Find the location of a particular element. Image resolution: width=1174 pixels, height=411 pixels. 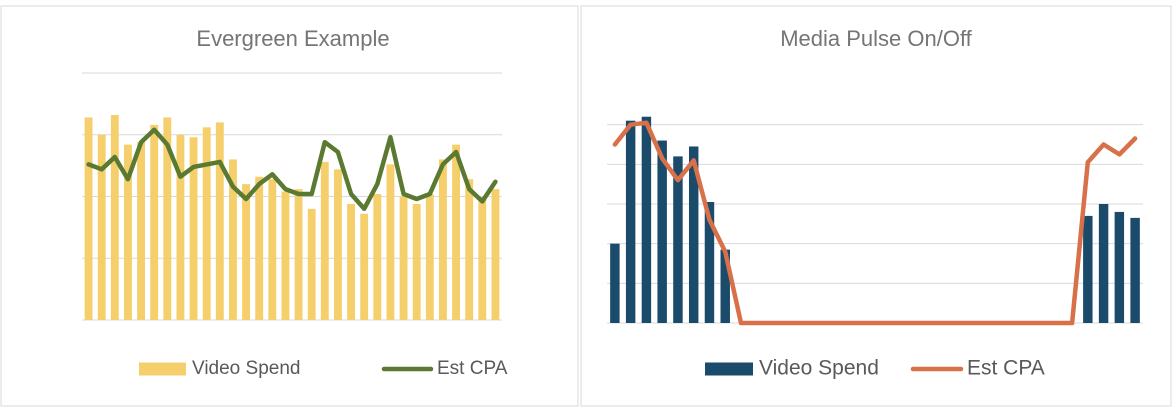

chart-title: Evergreen Example is located at coordinates (292, 38).